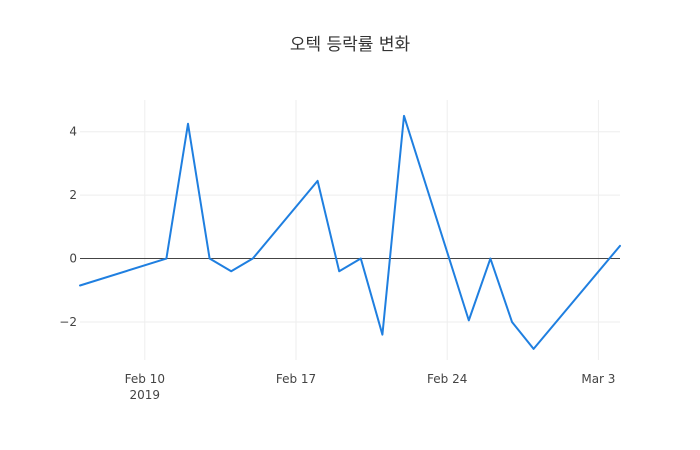 This screenshot has width=700, height=450. I want to click on y-tick-label: 0, so click(73, 259).